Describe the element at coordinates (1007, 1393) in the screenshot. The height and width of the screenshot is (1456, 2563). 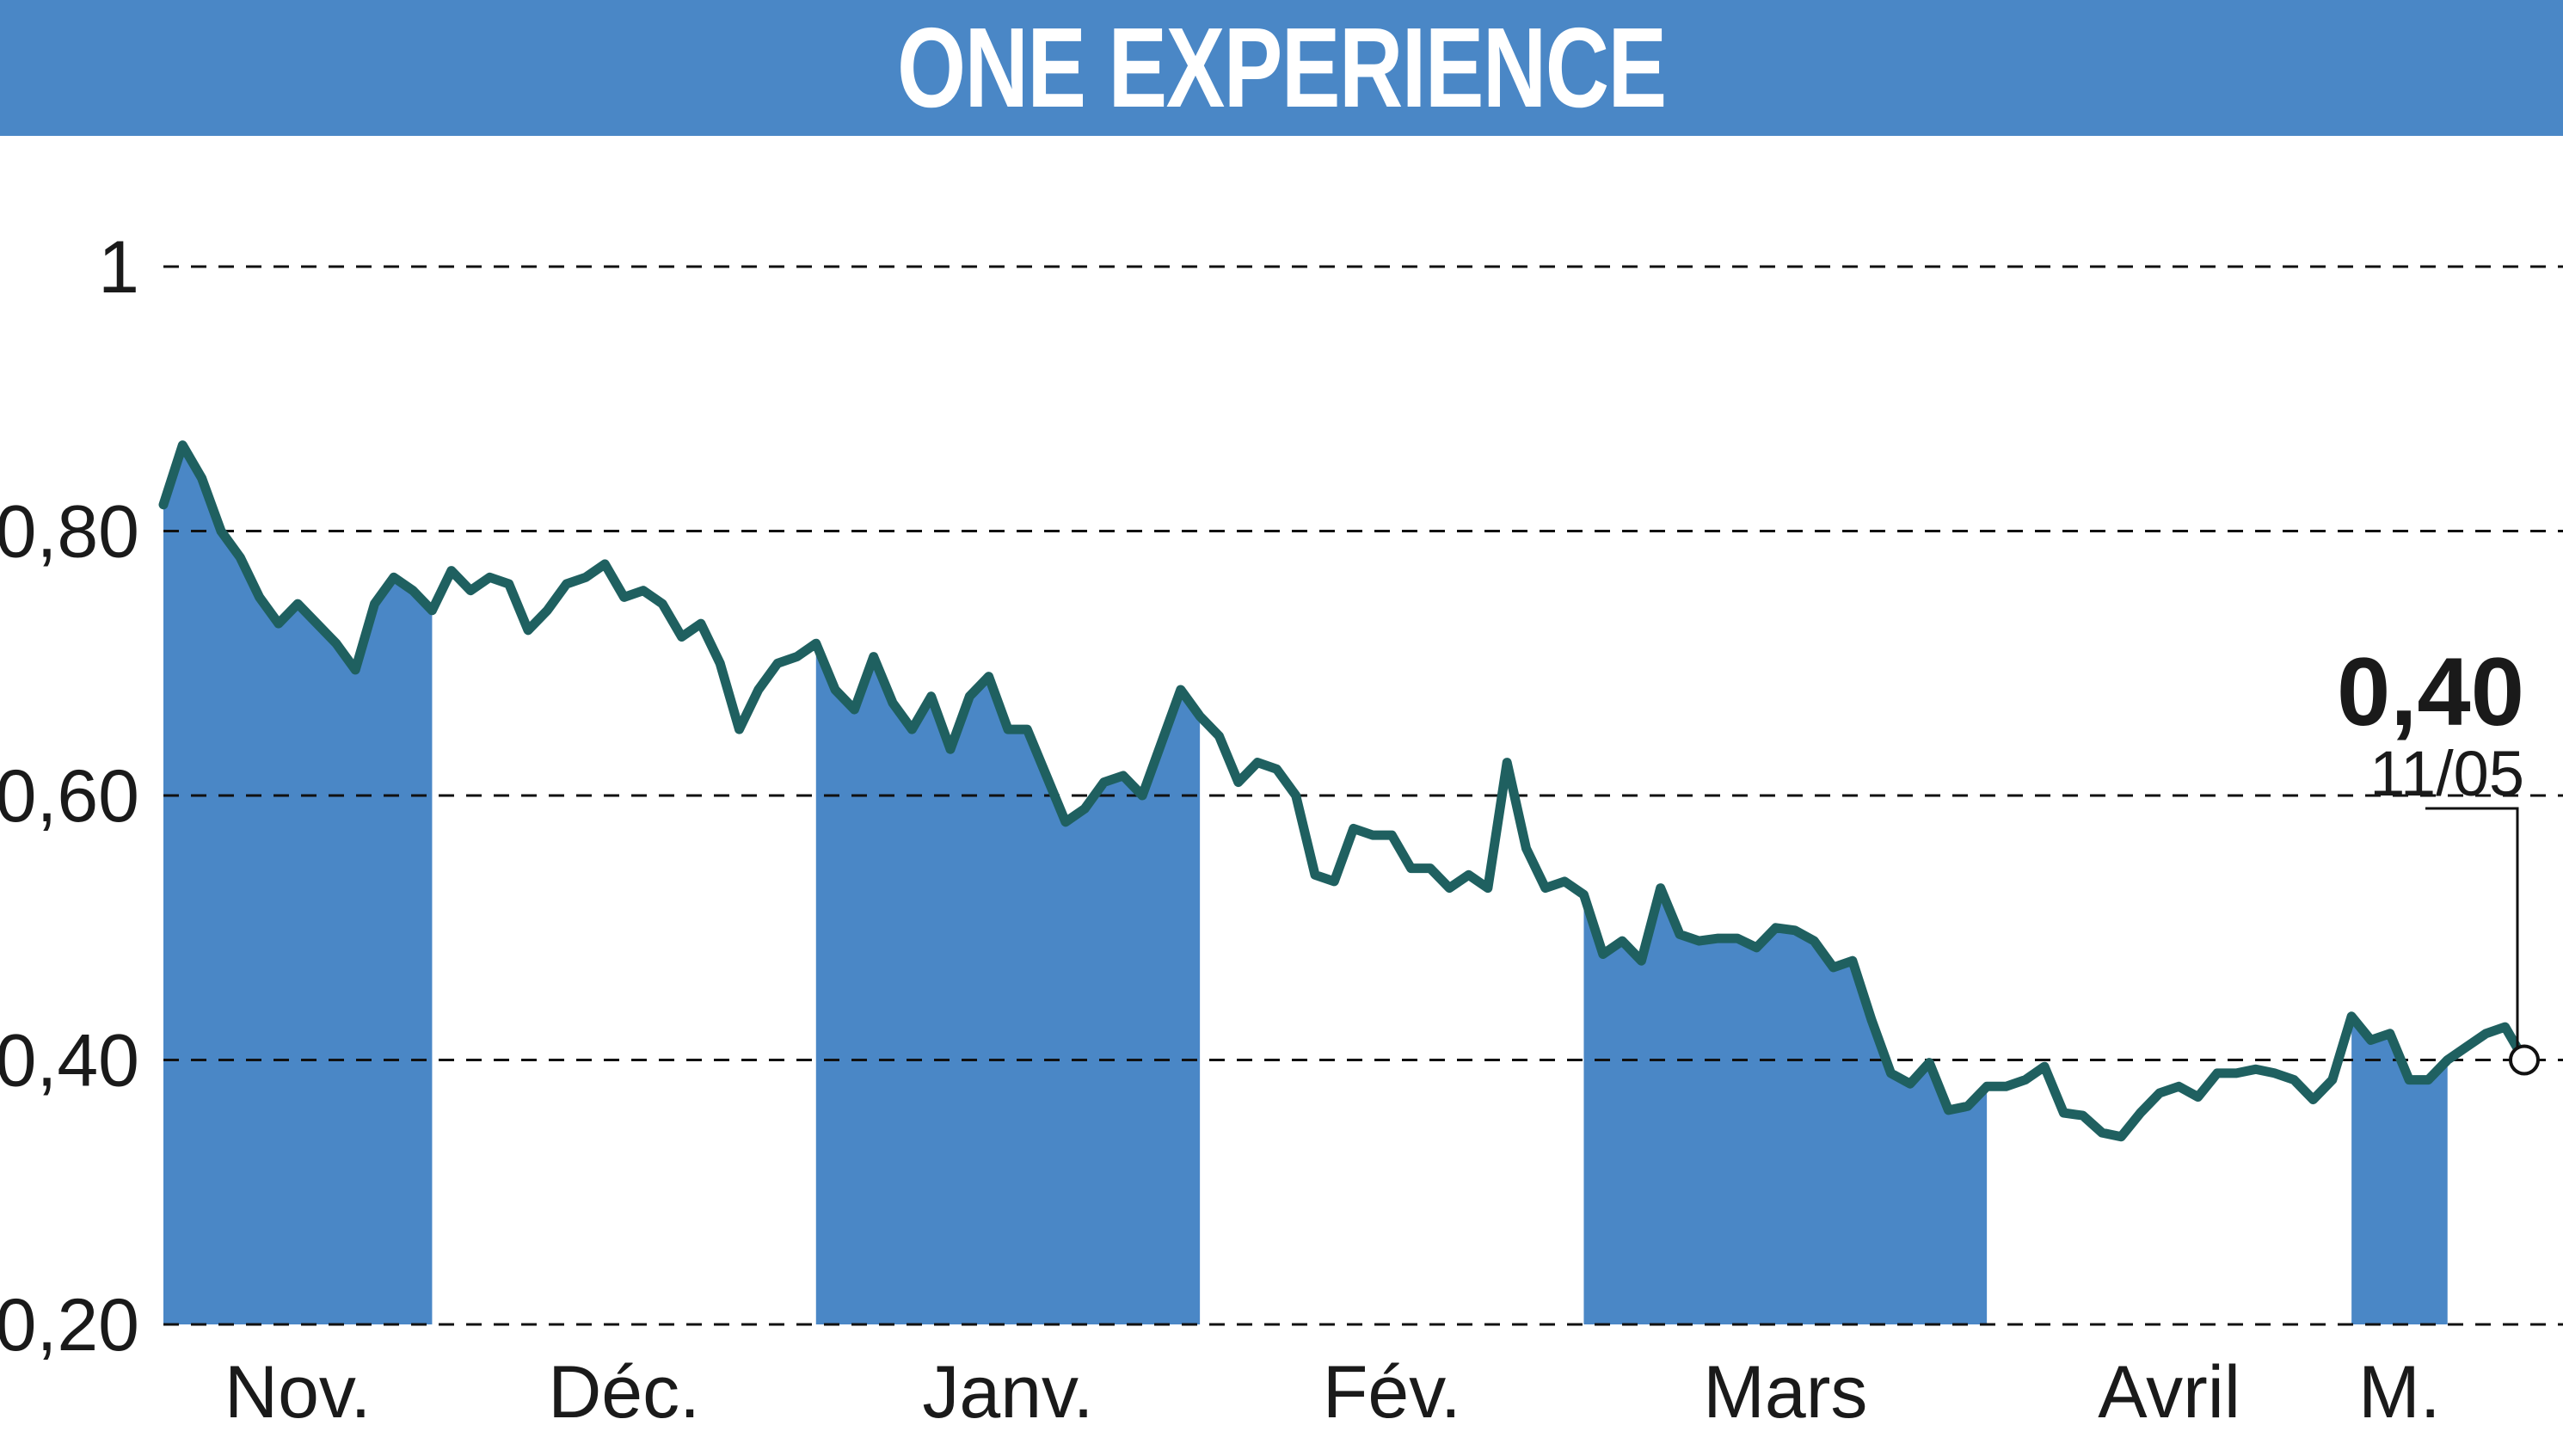
I see `x-tick-label: Janv.` at that location.